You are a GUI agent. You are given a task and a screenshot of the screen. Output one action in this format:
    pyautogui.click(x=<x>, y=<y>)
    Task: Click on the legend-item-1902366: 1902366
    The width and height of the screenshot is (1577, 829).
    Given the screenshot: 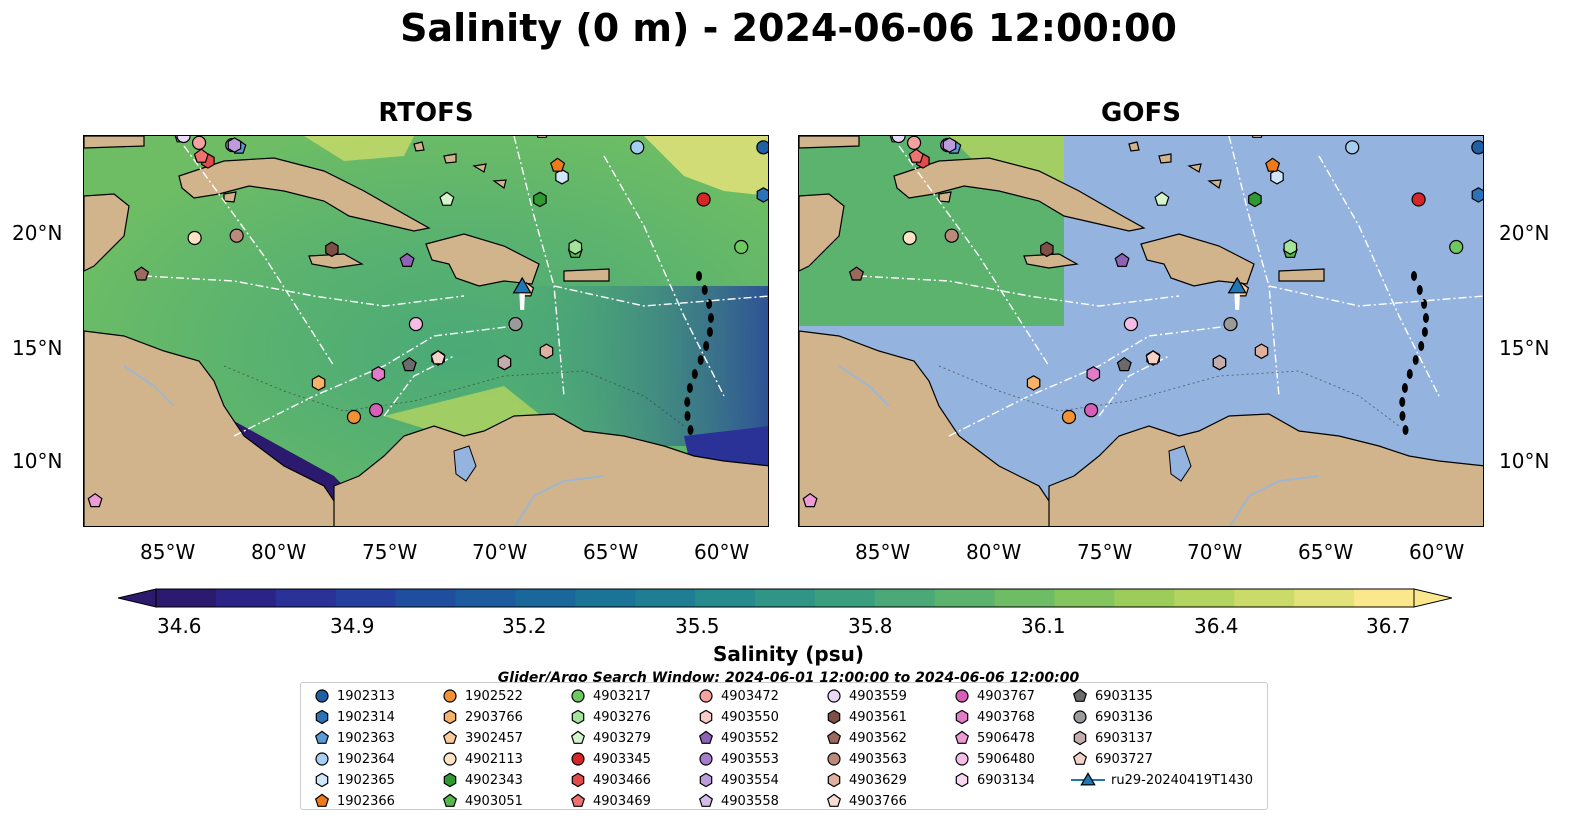 What is the action you would take?
    pyautogui.click(x=354, y=801)
    